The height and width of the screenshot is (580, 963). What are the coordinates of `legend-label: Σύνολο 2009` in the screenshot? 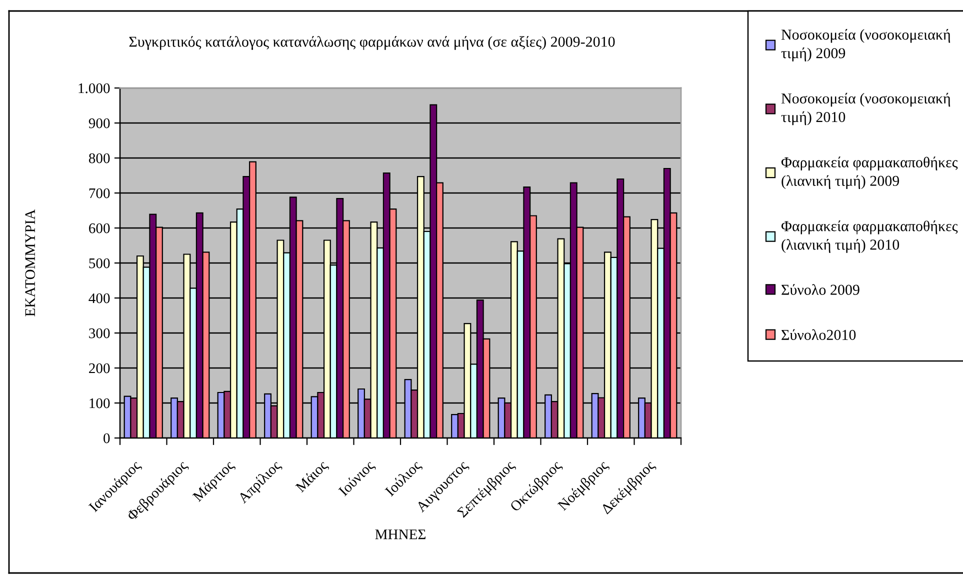 It's located at (821, 289).